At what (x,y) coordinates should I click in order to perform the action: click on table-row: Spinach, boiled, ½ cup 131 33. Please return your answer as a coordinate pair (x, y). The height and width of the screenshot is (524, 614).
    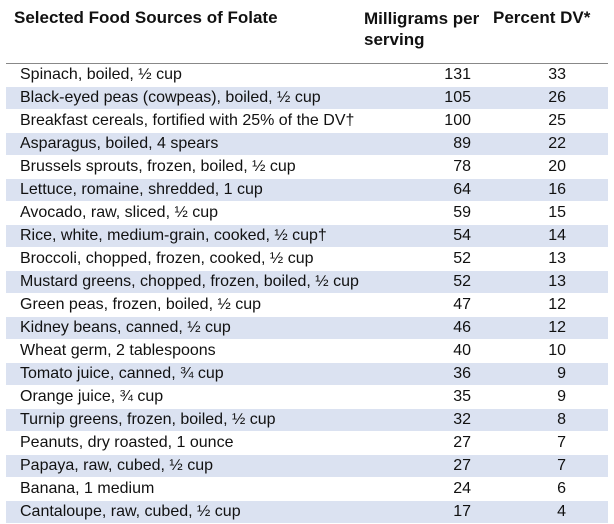
    Looking at the image, I should click on (307, 75).